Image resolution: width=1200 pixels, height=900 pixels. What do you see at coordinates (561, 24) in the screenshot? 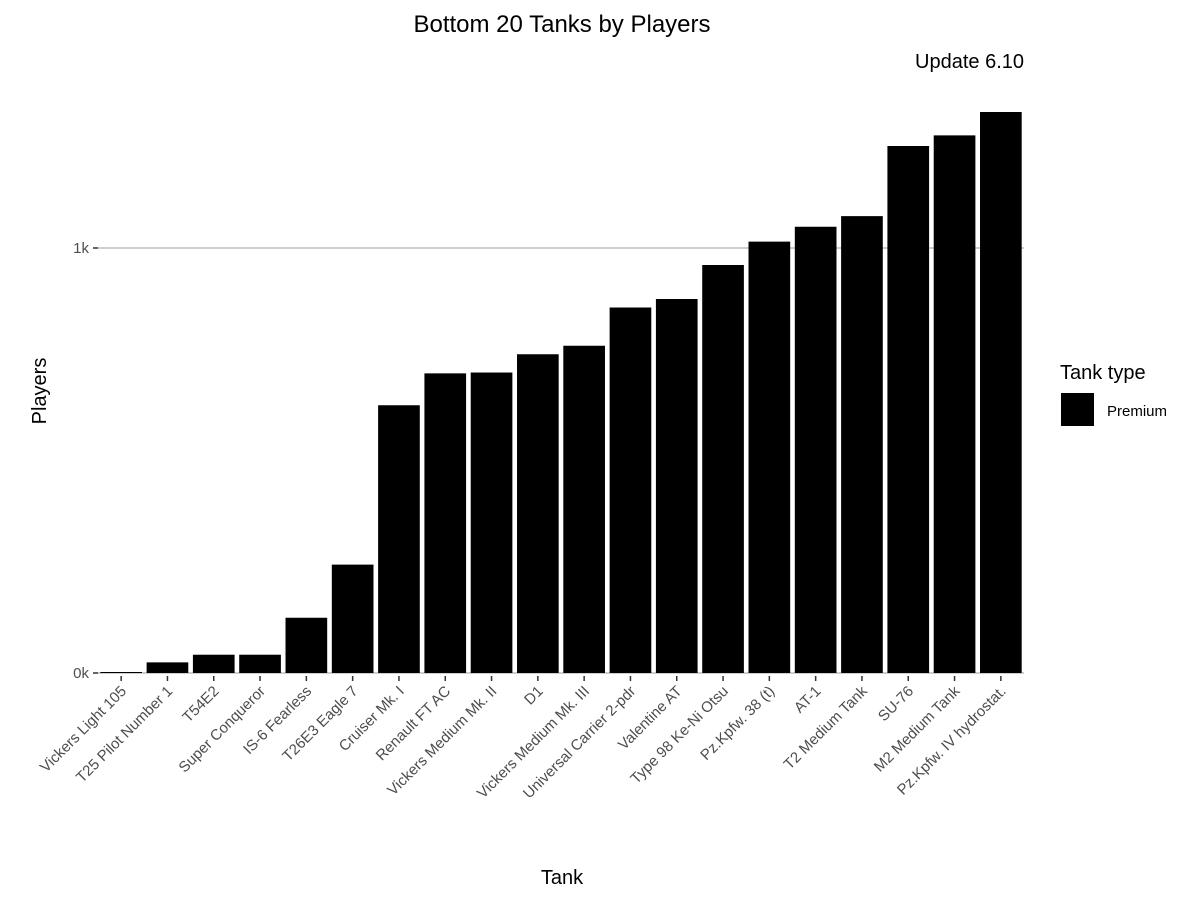
I see `chart-title: Bottom 20 Tanks by Players` at bounding box center [561, 24].